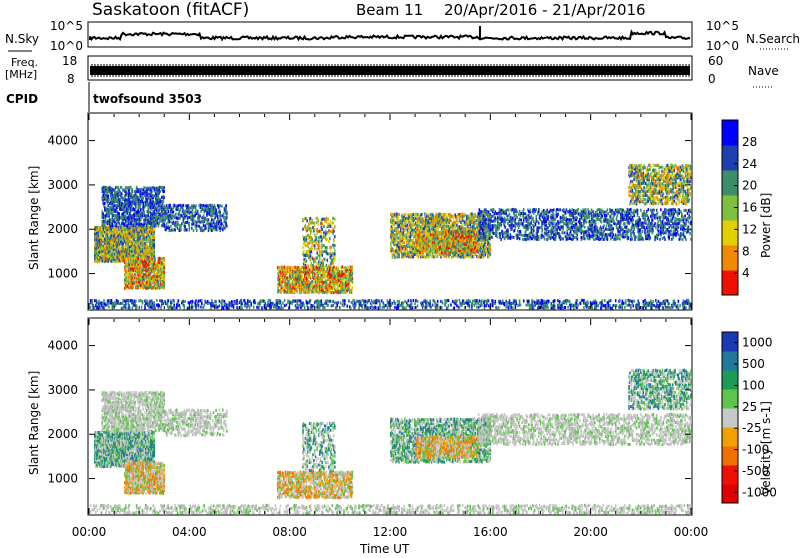 This screenshot has width=800, height=558. Describe the element at coordinates (712, 79) in the screenshot. I see `nave-tick-bottom: 0` at that location.